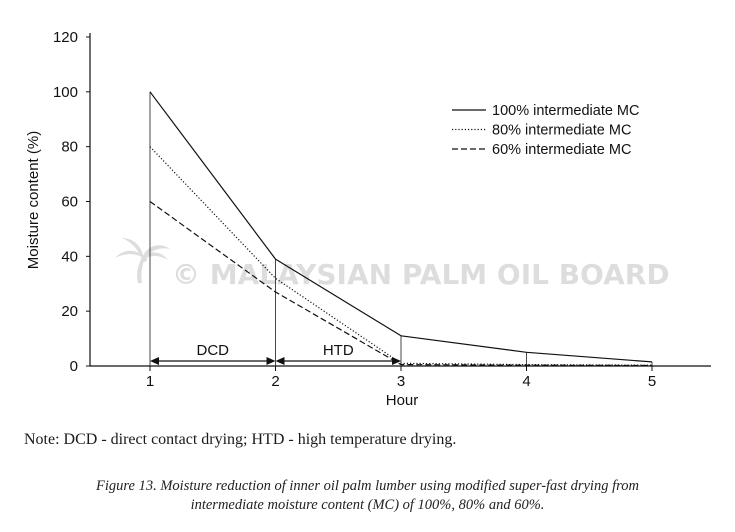 The width and height of the screenshot is (735, 532). I want to click on phase-label: HTD, so click(338, 350).